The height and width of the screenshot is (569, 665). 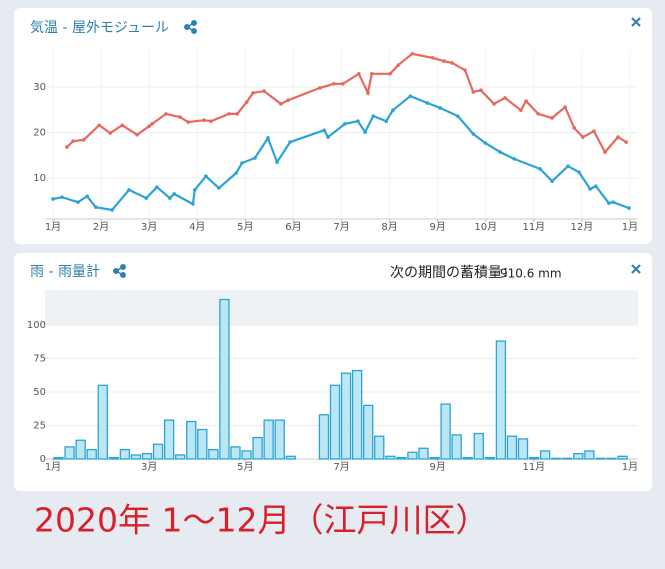 I want to click on x-tick-label: 9月, so click(x=437, y=227).